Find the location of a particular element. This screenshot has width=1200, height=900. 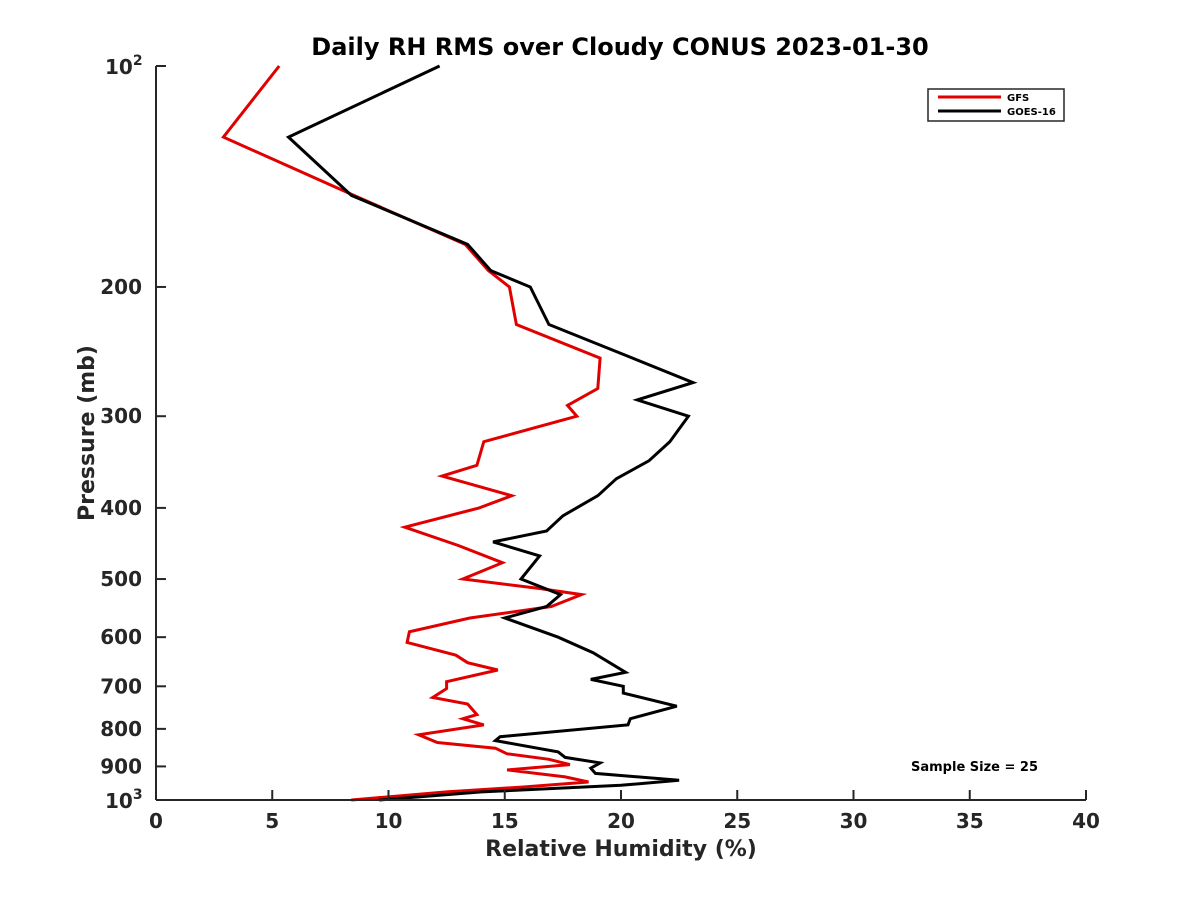

x-tick-label: 35 is located at coordinates (970, 821).